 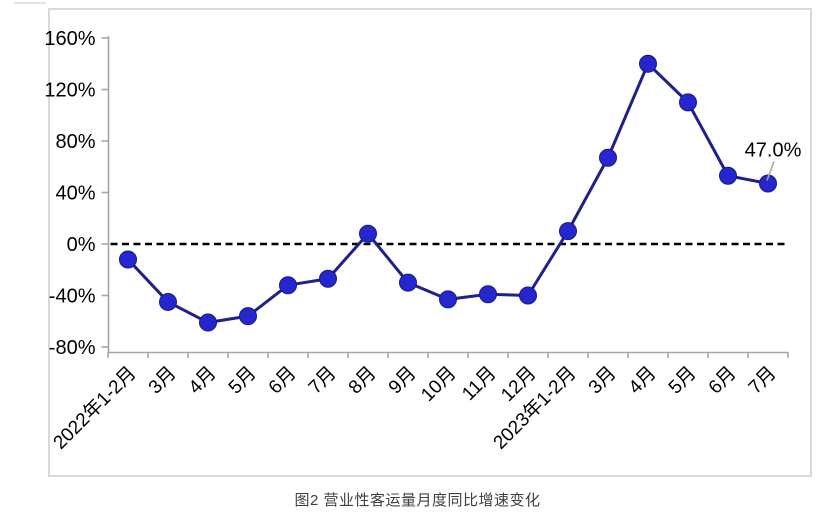 I want to click on x-tick-label: 8月, so click(x=363, y=381).